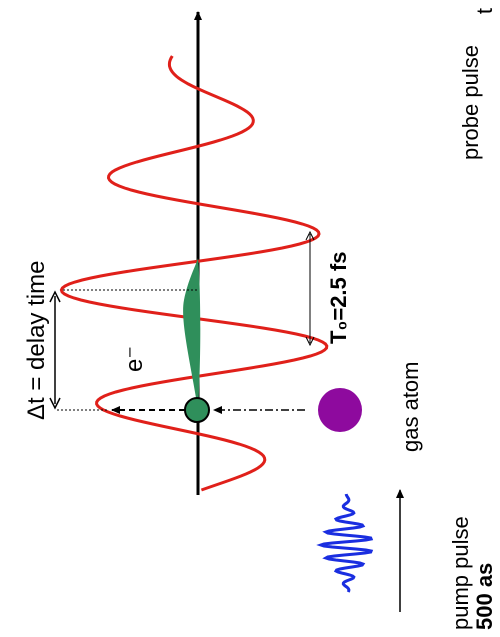 This screenshot has width=500, height=637. Describe the element at coordinates (338, 298) in the screenshot. I see `period-label: T₀=2.5 fs` at that location.